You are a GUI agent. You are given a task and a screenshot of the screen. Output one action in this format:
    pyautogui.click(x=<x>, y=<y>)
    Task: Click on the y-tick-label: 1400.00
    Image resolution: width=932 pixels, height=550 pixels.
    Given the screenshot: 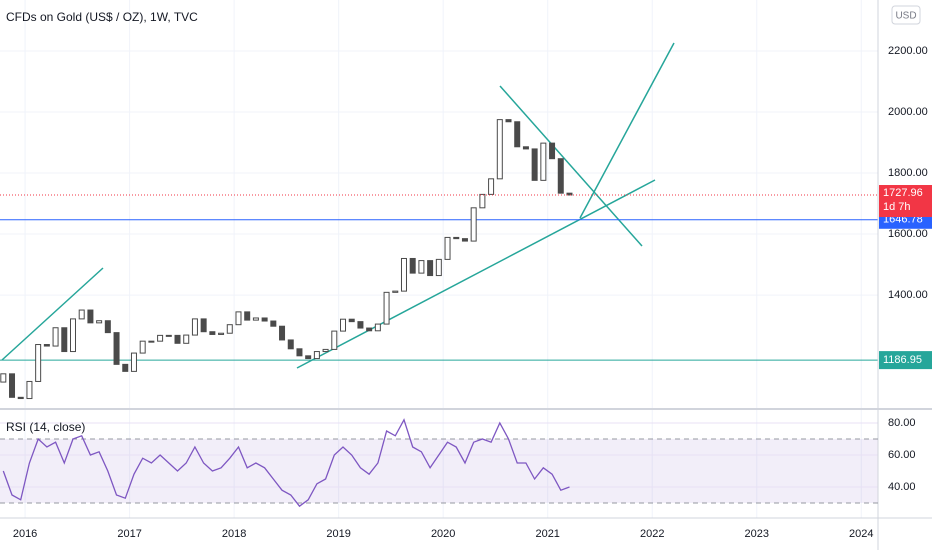 What is the action you would take?
    pyautogui.click(x=908, y=295)
    